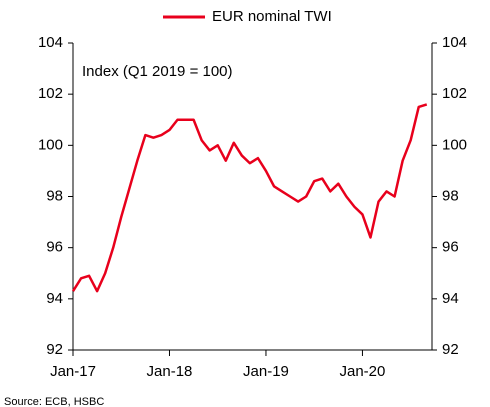 The width and height of the screenshot is (490, 407). What do you see at coordinates (450, 247) in the screenshot?
I see `y2-tick-label: 96` at bounding box center [450, 247].